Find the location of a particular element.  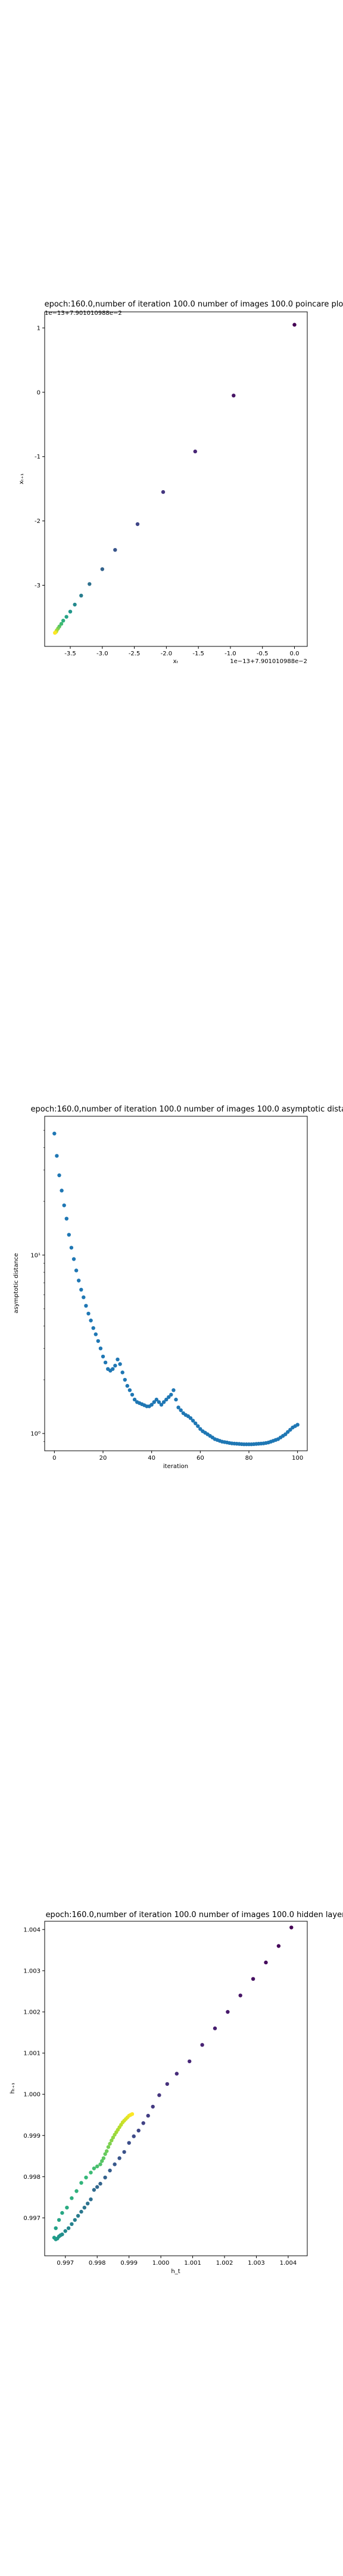

hidden-y-label: hₜ₊₁ is located at coordinates (13, 2088).